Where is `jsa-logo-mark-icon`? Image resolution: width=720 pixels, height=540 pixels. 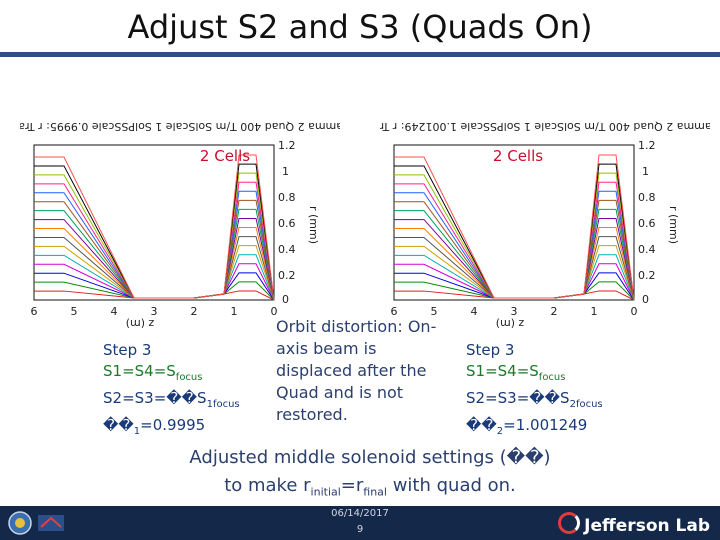 jsa-logo-mark-icon is located at coordinates (51, 522).